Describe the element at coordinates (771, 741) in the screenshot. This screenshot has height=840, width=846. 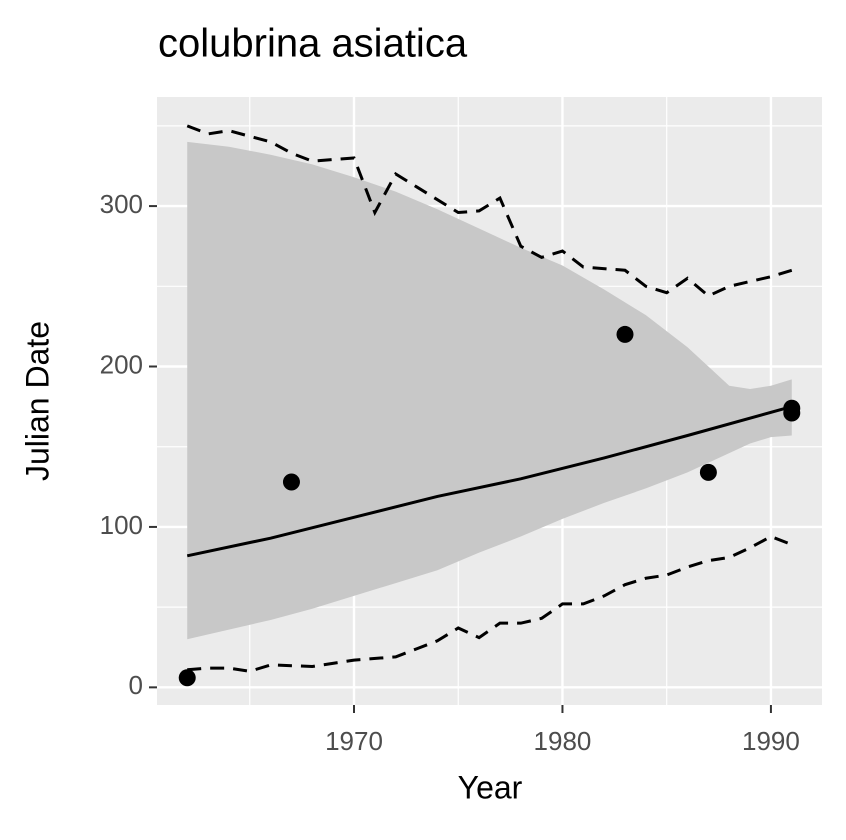
I see `x-tick-label: 1990` at that location.